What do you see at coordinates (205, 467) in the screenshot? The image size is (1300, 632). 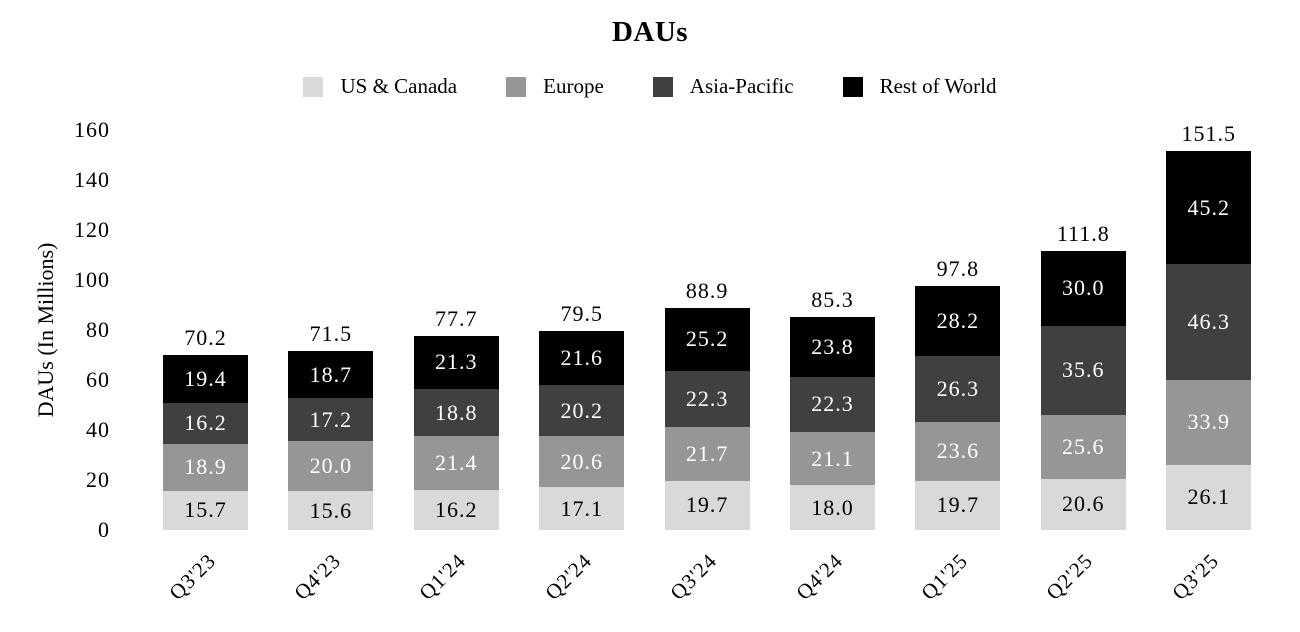 I see `bar-segment-europe: 18.9` at bounding box center [205, 467].